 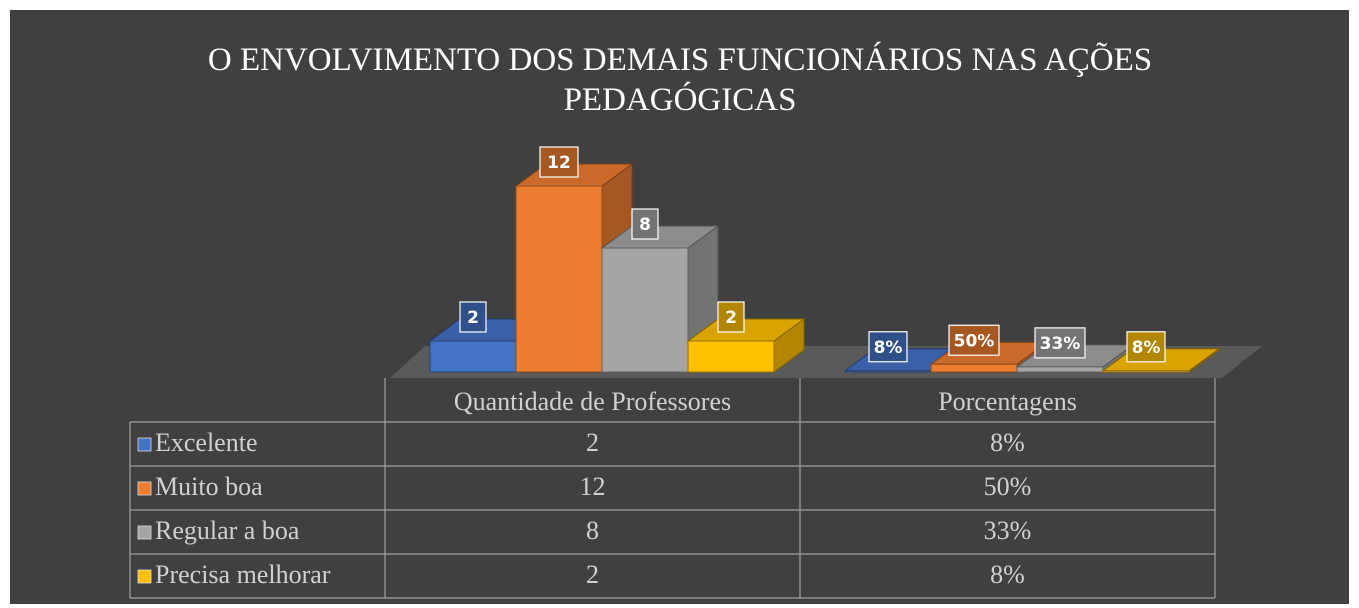 I want to click on data-label: 12, so click(x=559, y=163).